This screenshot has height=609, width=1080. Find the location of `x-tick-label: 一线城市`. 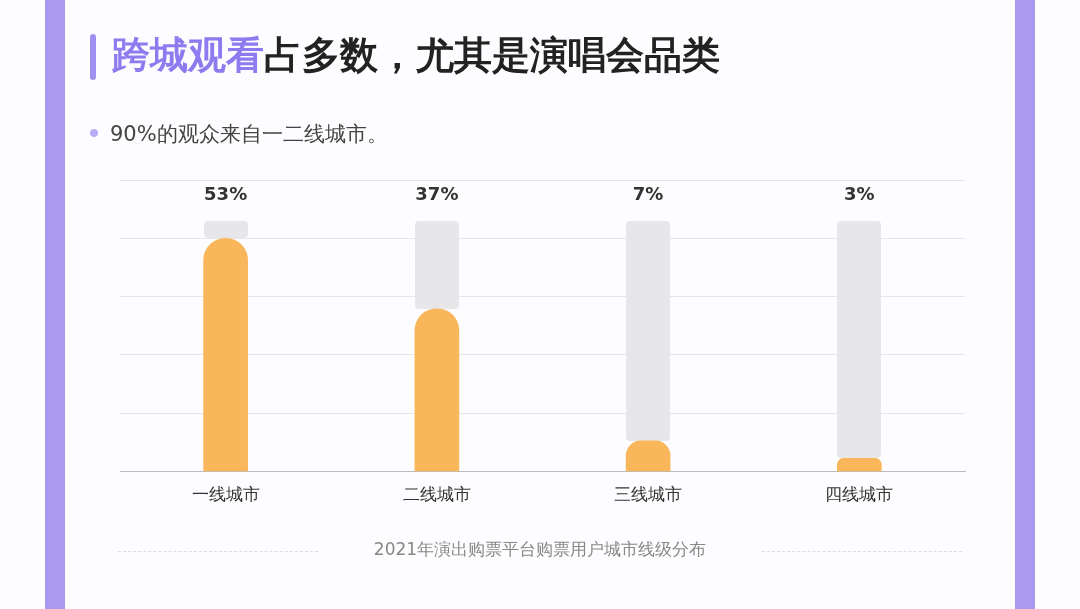

x-tick-label: 一线城市 is located at coordinates (225, 495).